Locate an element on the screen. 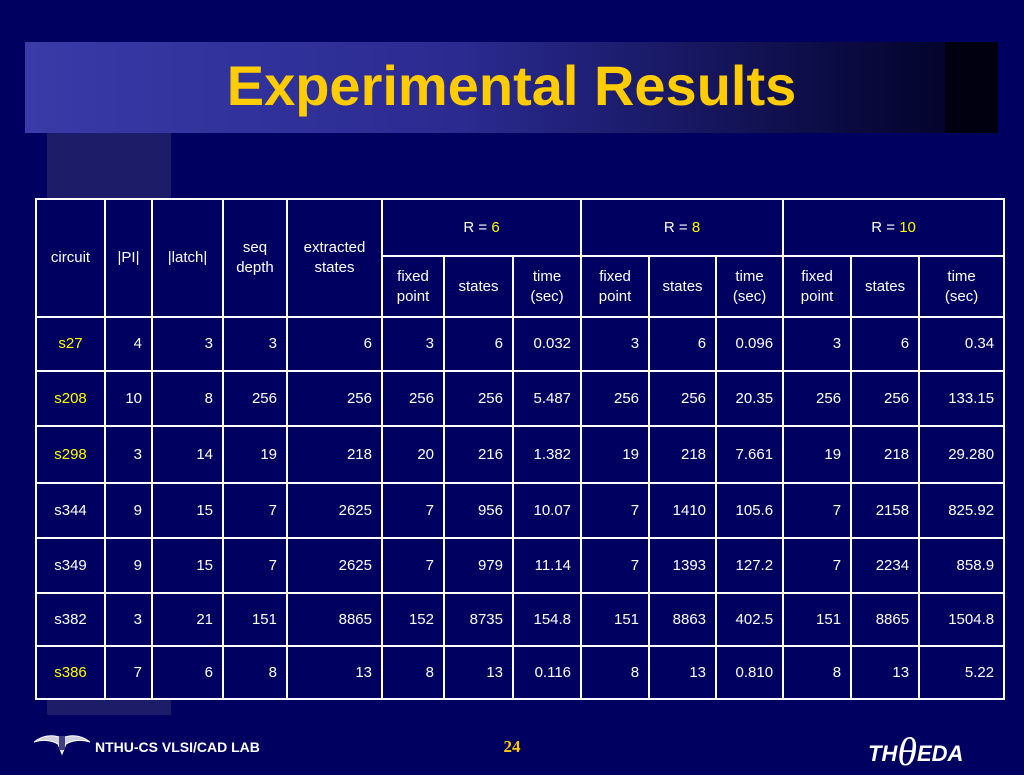 This screenshot has height=775, width=1024. column-header: seq depth is located at coordinates (255, 258).